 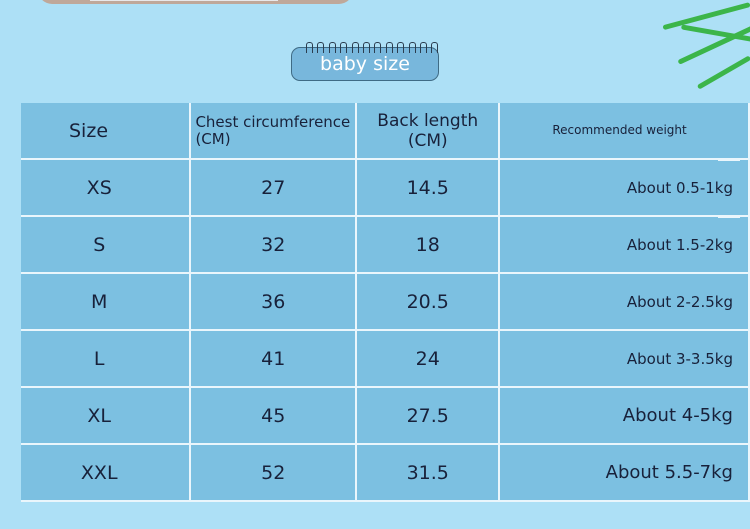 I want to click on header-back-length: Back length (CM), so click(x=428, y=131).